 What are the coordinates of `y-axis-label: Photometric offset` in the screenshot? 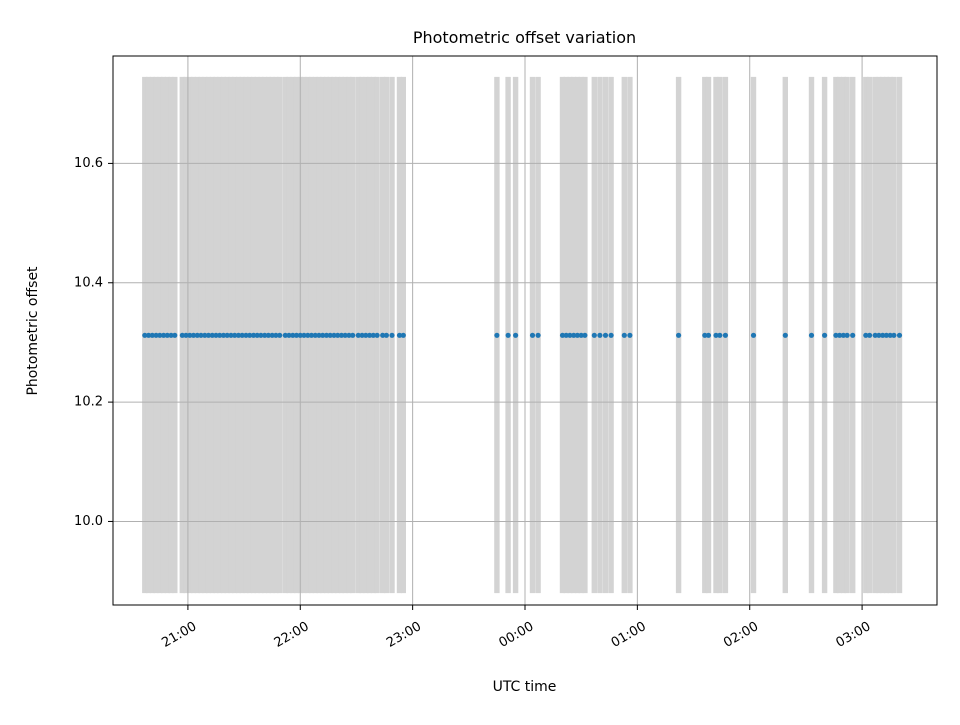 It's located at (33, 331).